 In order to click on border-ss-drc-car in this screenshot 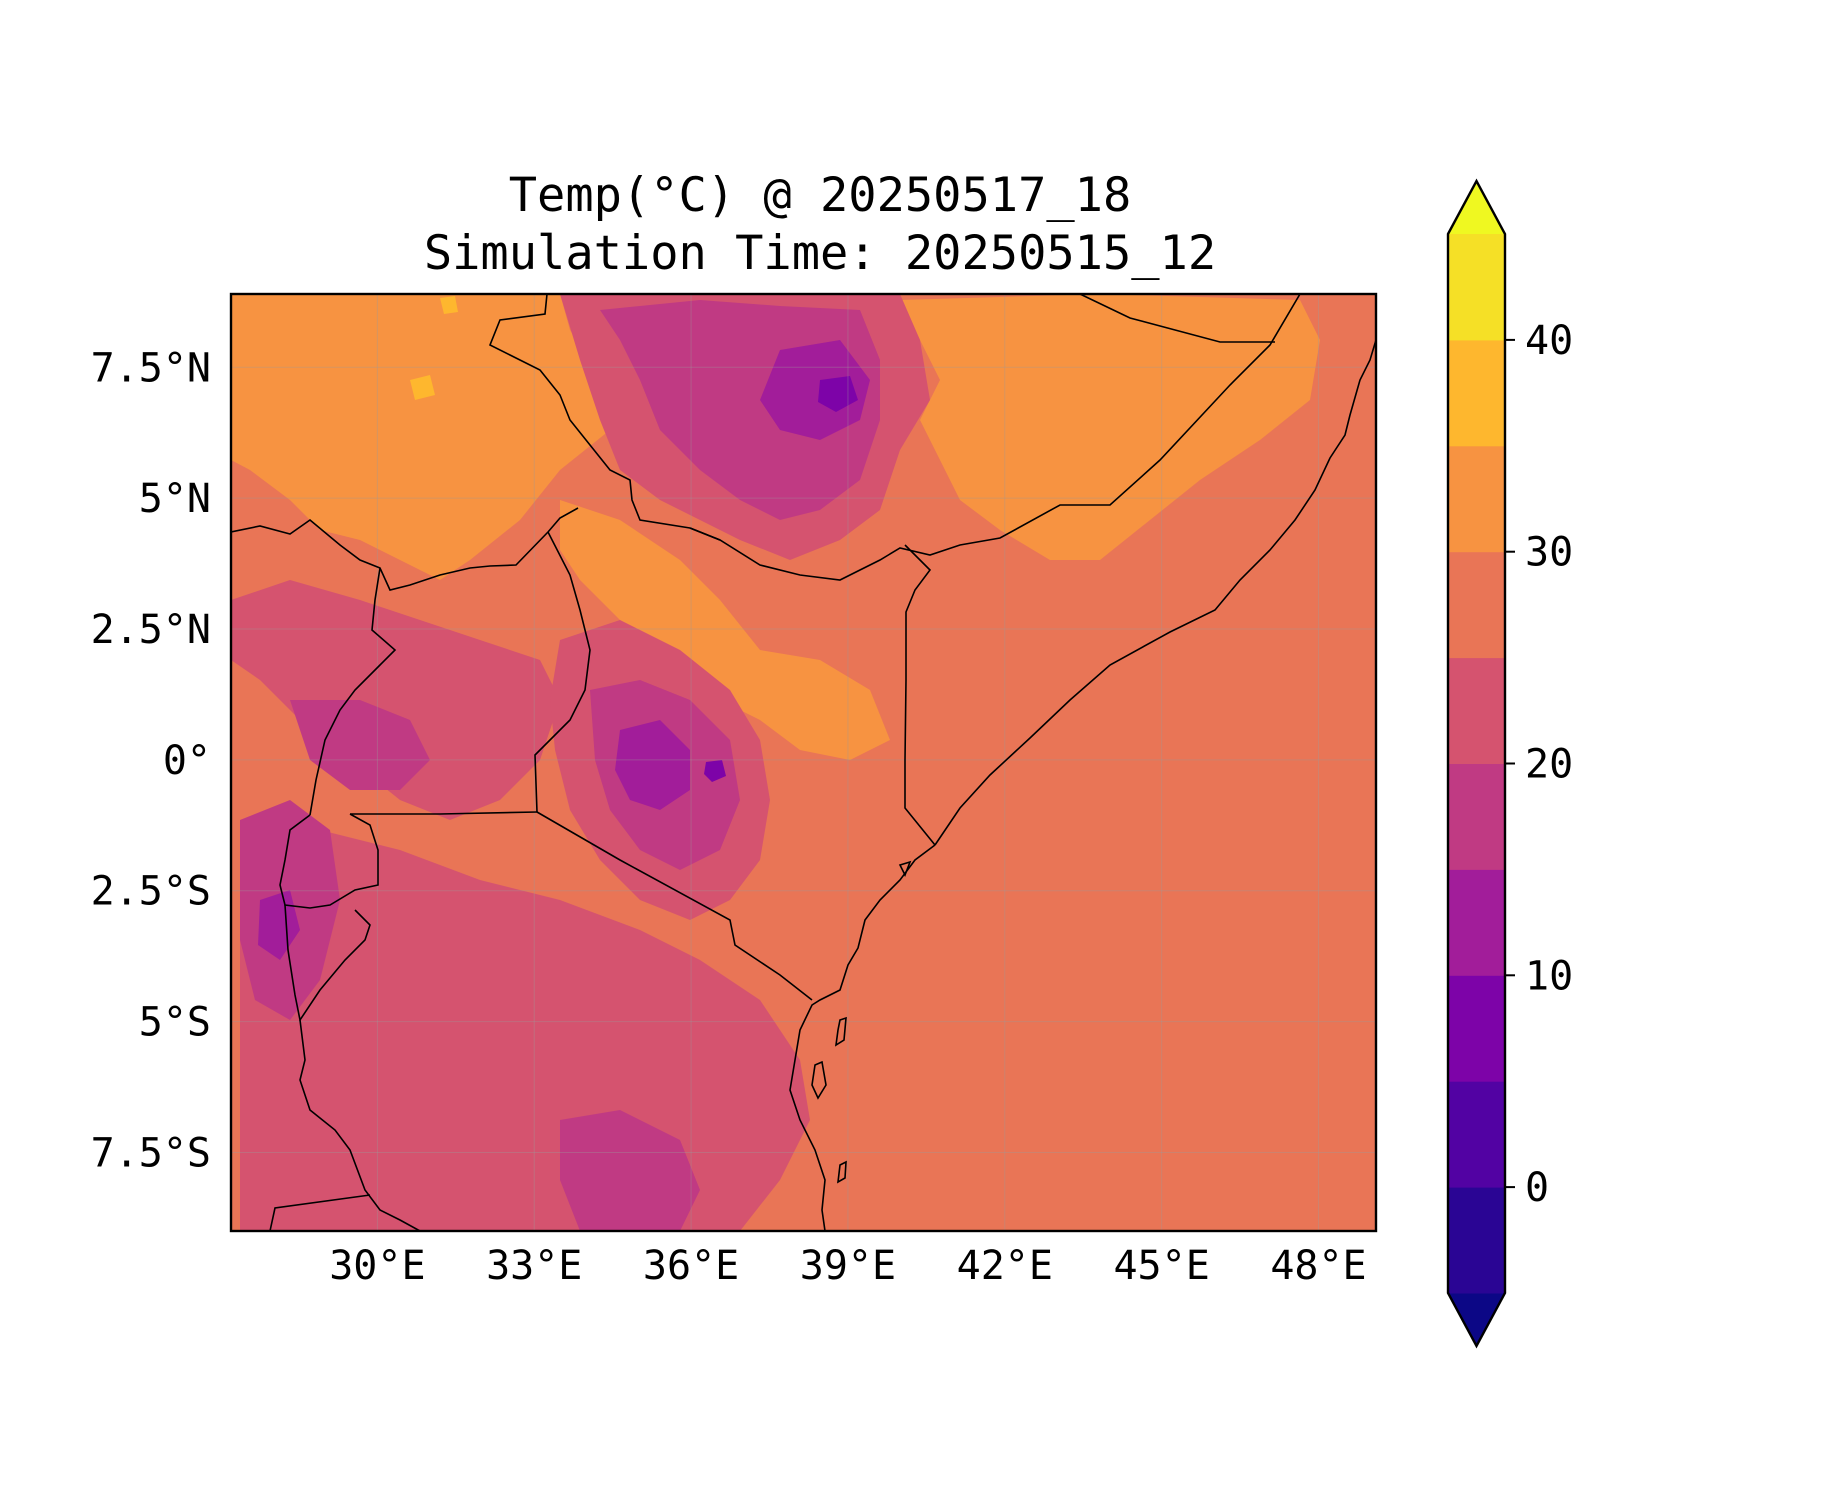, I will do `click(405, 549)`.